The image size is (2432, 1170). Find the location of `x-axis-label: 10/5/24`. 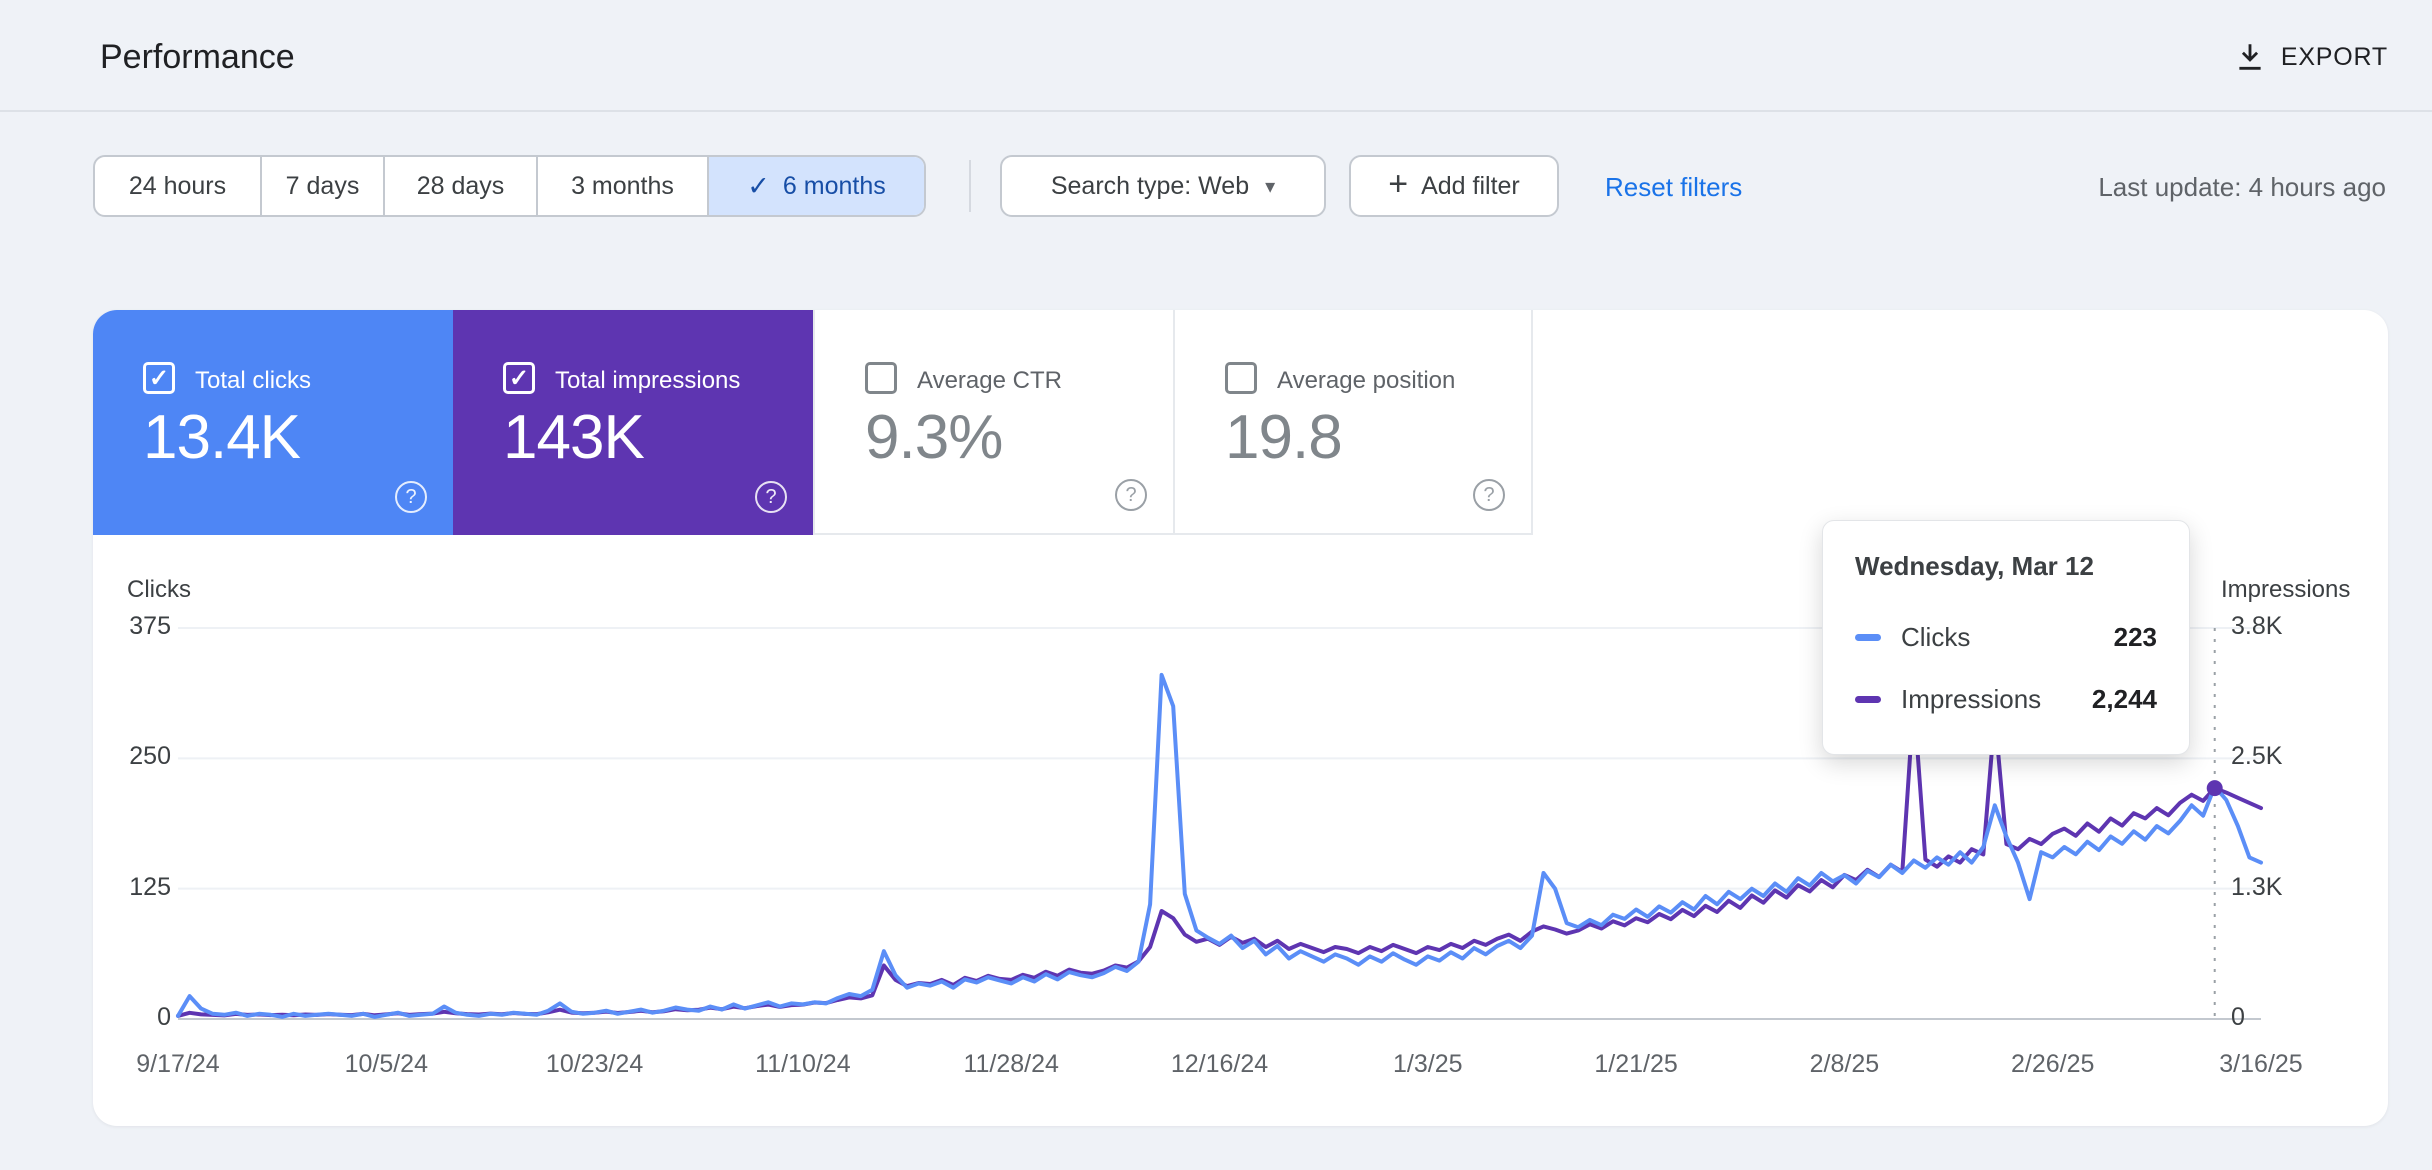

x-axis-label: 10/5/24 is located at coordinates (386, 1064).